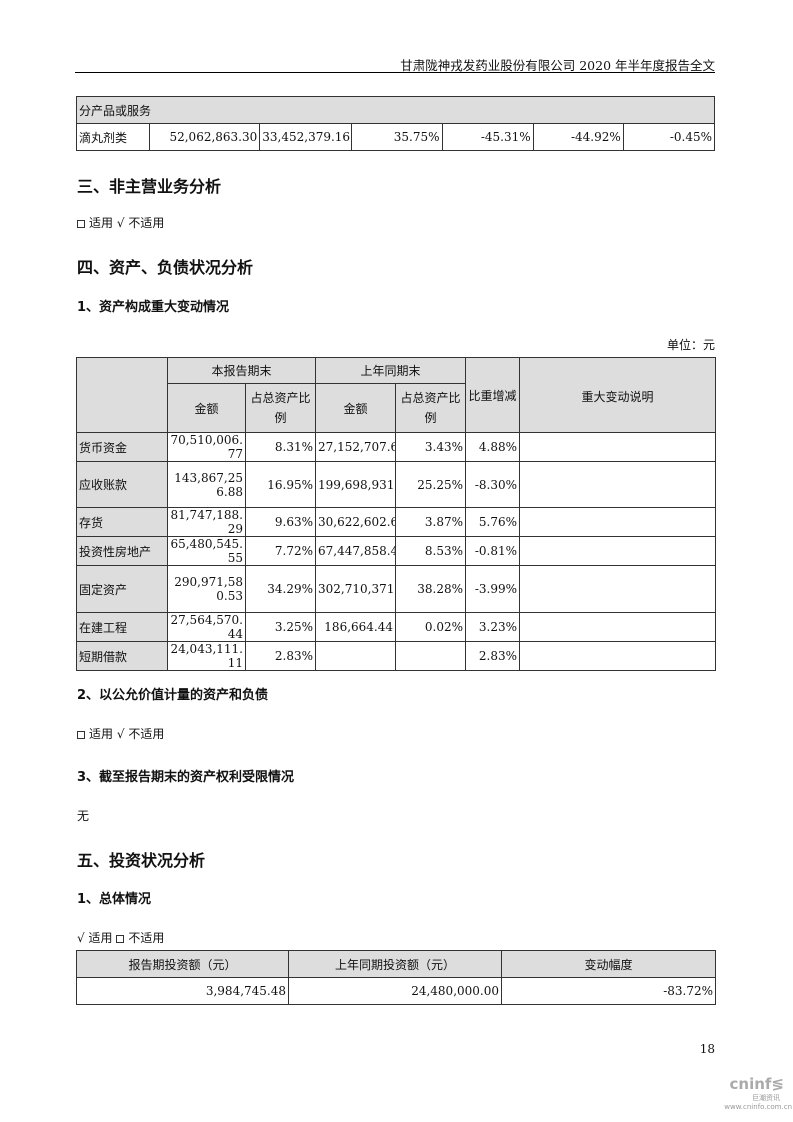 The image size is (793, 1122). I want to click on cell: 8.53%, so click(431, 551).